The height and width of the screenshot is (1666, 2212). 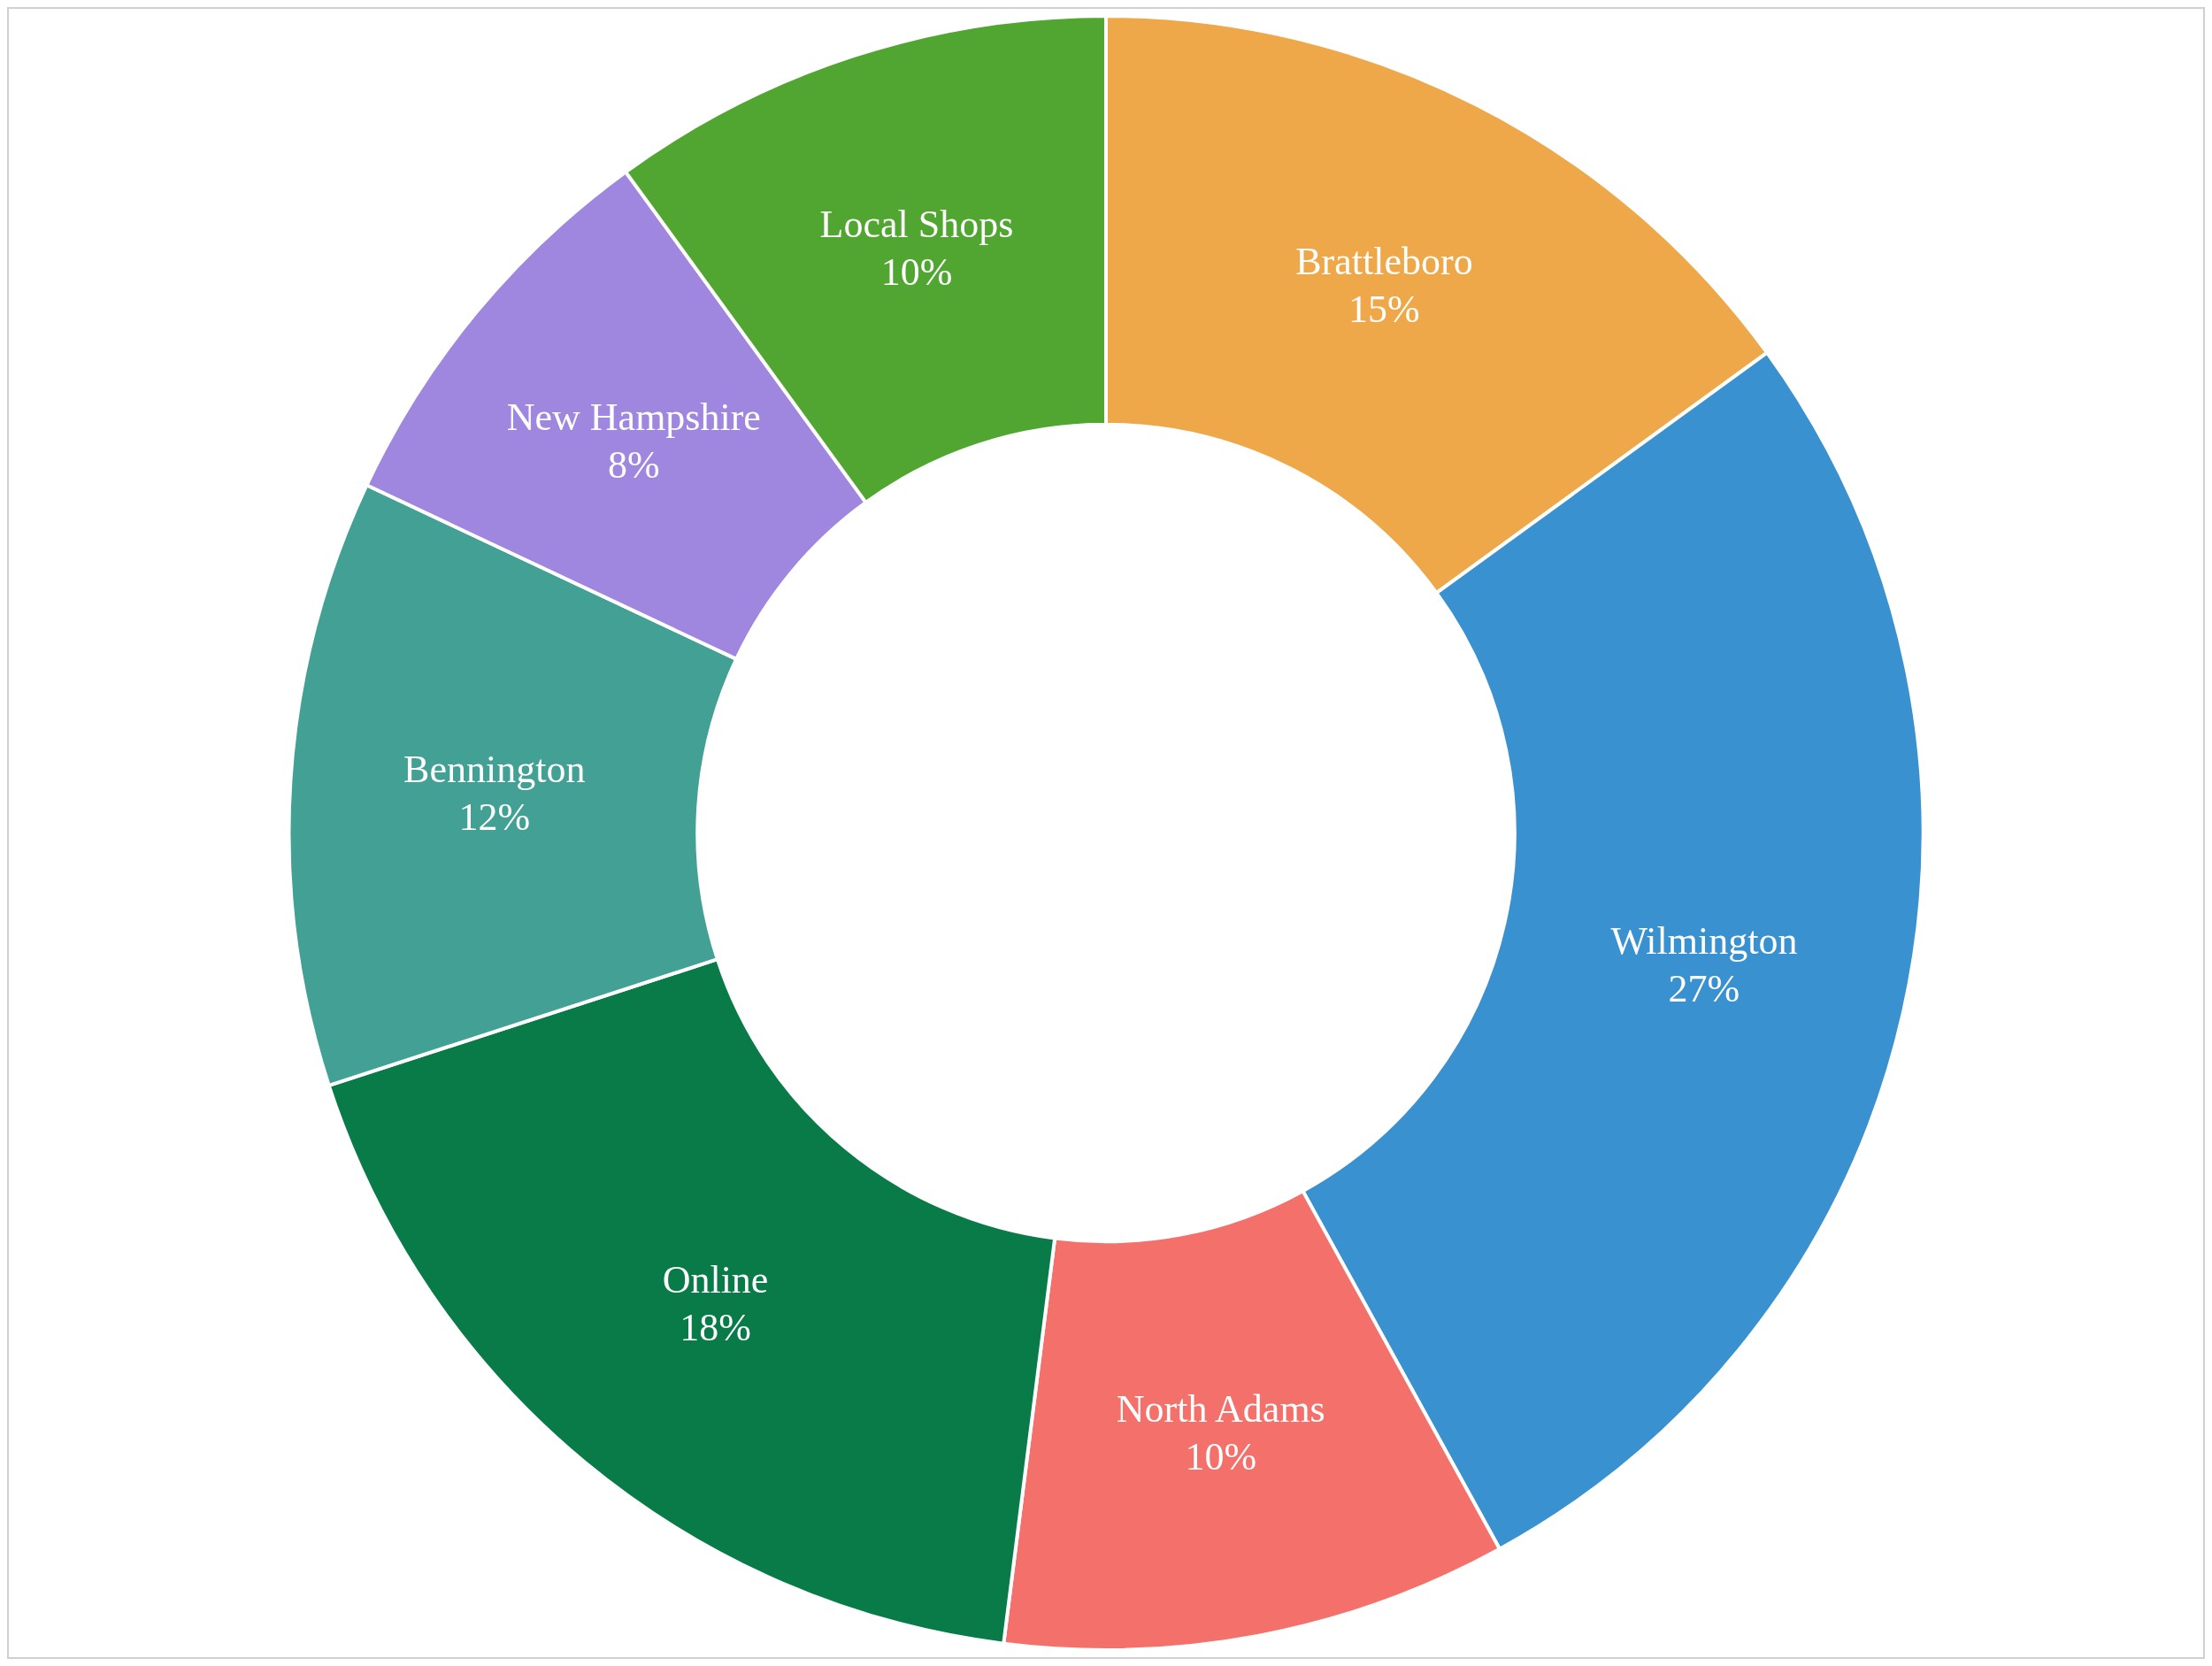 What do you see at coordinates (634, 464) in the screenshot?
I see `data-label: 8%` at bounding box center [634, 464].